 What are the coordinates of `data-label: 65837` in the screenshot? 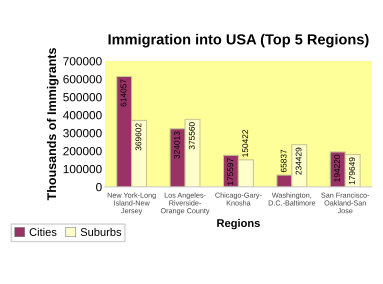 It's located at (283, 161).